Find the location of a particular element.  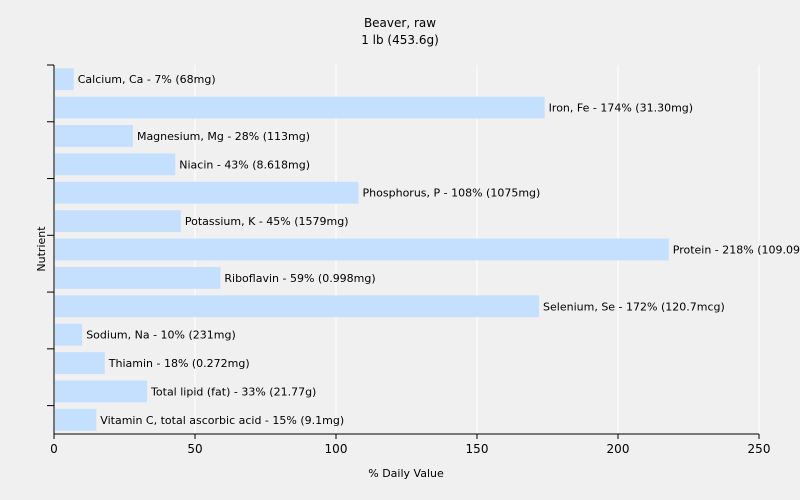

bar-label: Riboflavin - 59% (0.998mg) is located at coordinates (299, 278).